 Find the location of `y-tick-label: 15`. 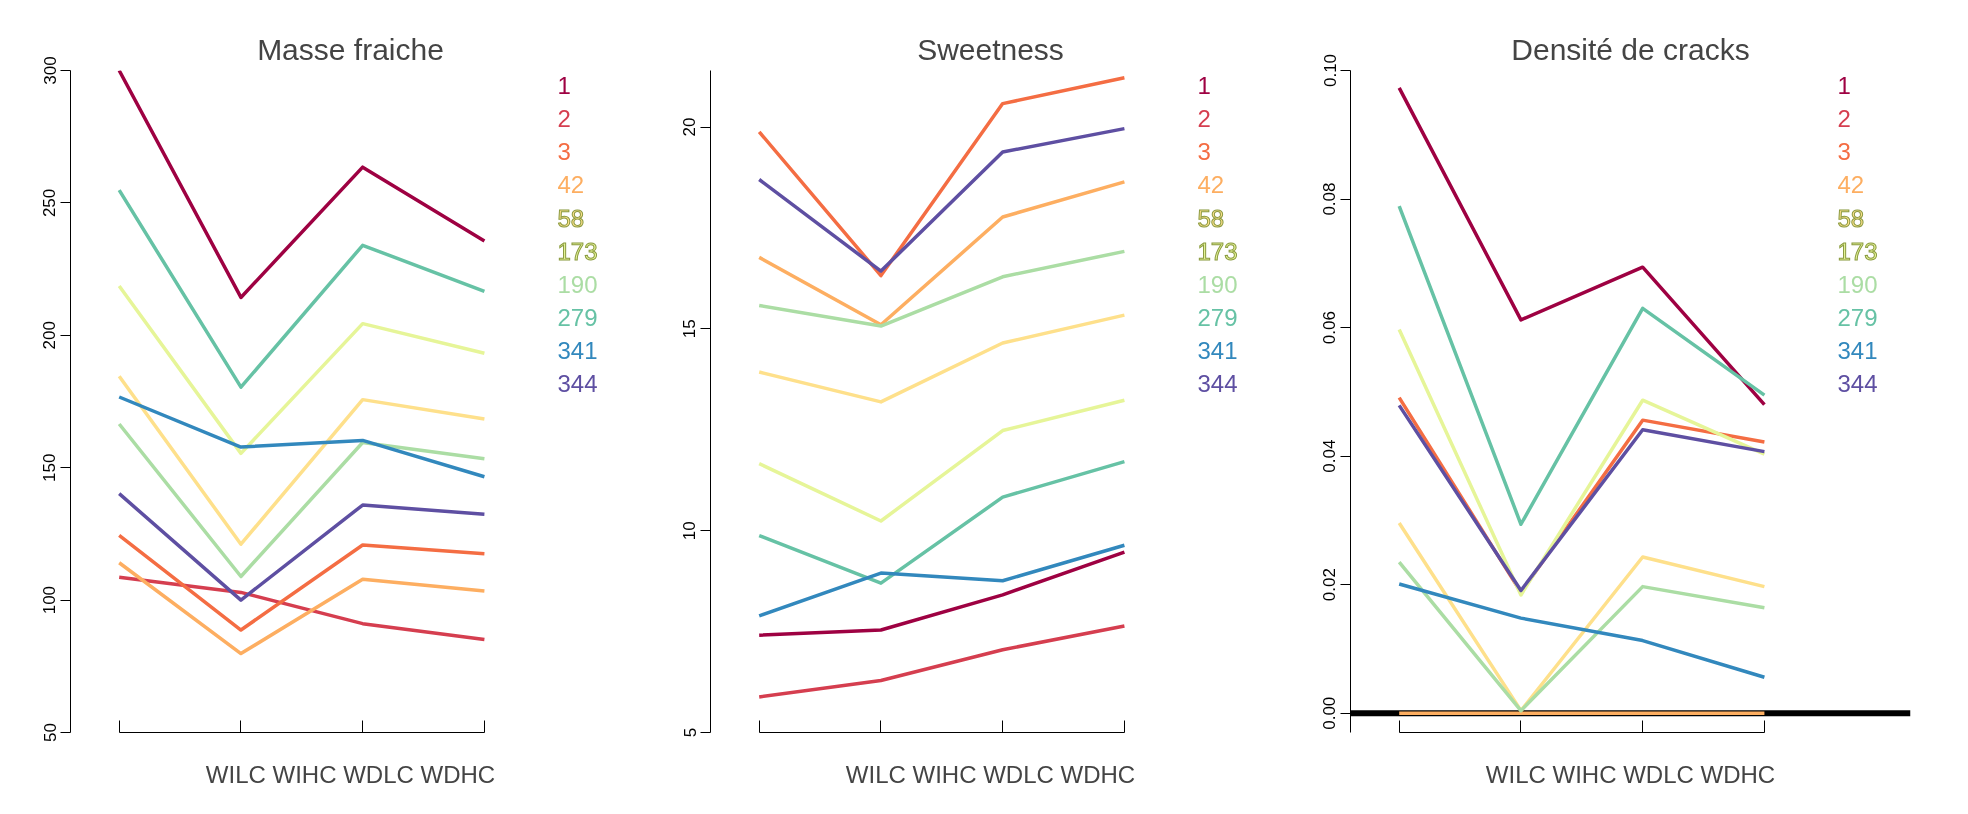

y-tick-label: 15 is located at coordinates (690, 329).